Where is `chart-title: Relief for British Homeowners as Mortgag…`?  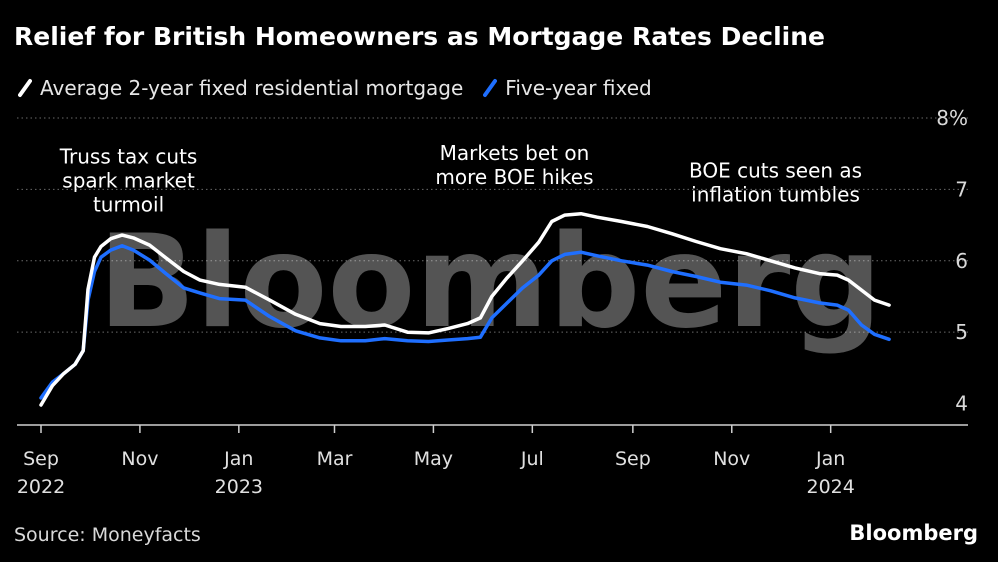 chart-title: Relief for British Homeowners as Mortgag… is located at coordinates (419, 36).